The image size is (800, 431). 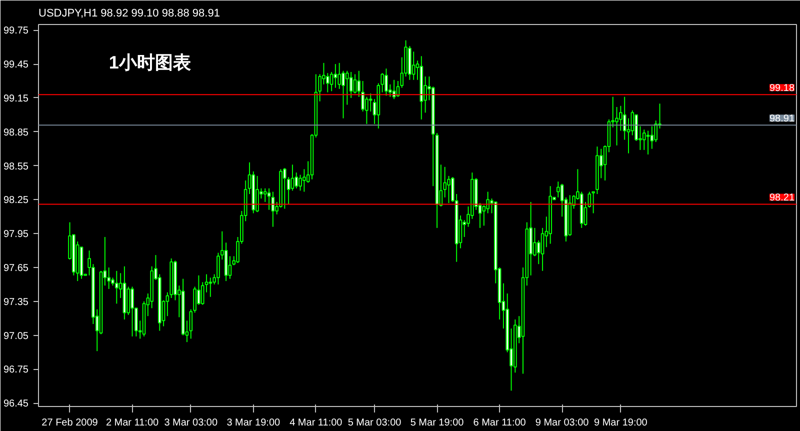 What do you see at coordinates (16, 98) in the screenshot?
I see `y-tick-label: 99.15` at bounding box center [16, 98].